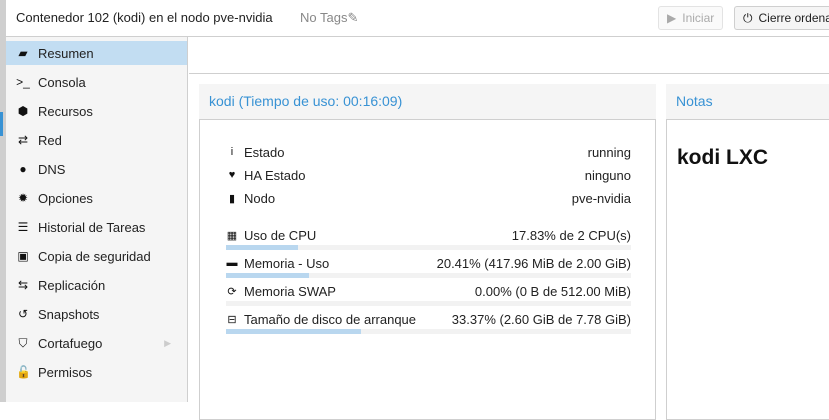  Describe the element at coordinates (23, 285) in the screenshot. I see `retweet-icon: ⇆` at that location.